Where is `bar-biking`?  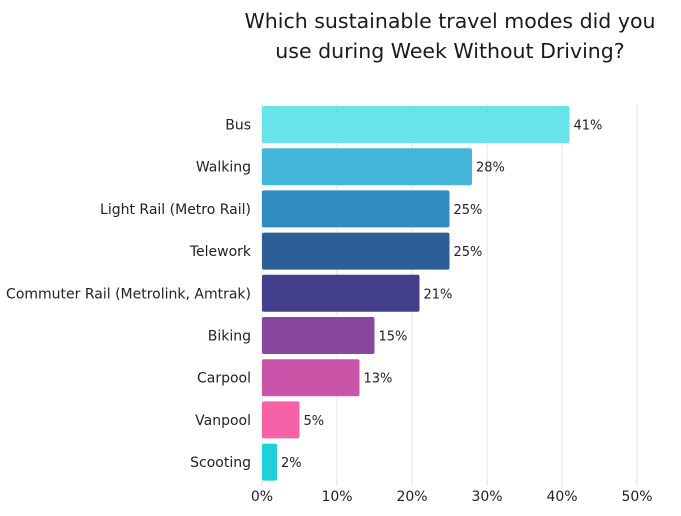 bar-biking is located at coordinates (318, 335).